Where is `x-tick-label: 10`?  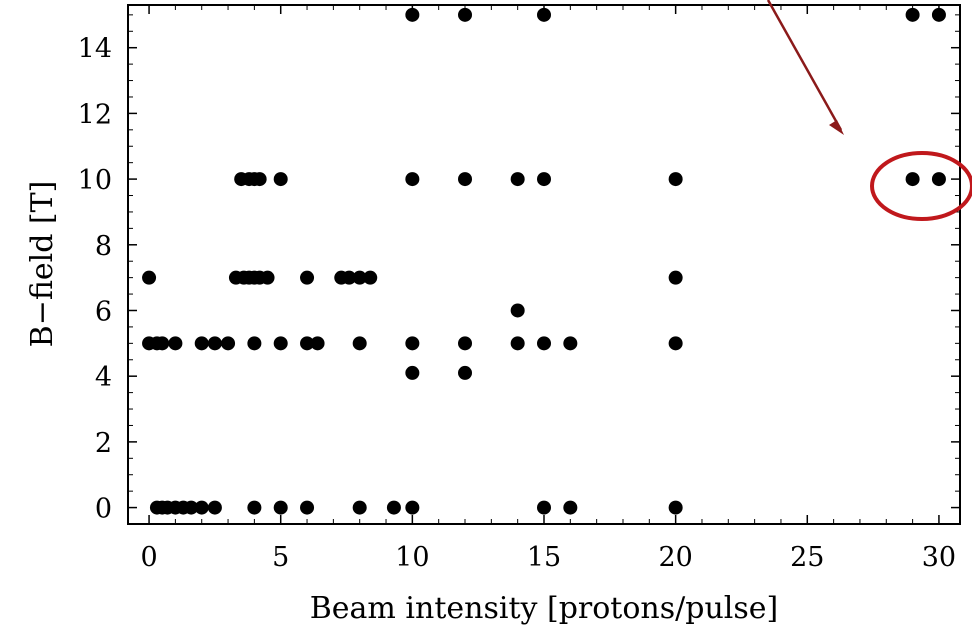 x-tick-label: 10 is located at coordinates (412, 557).